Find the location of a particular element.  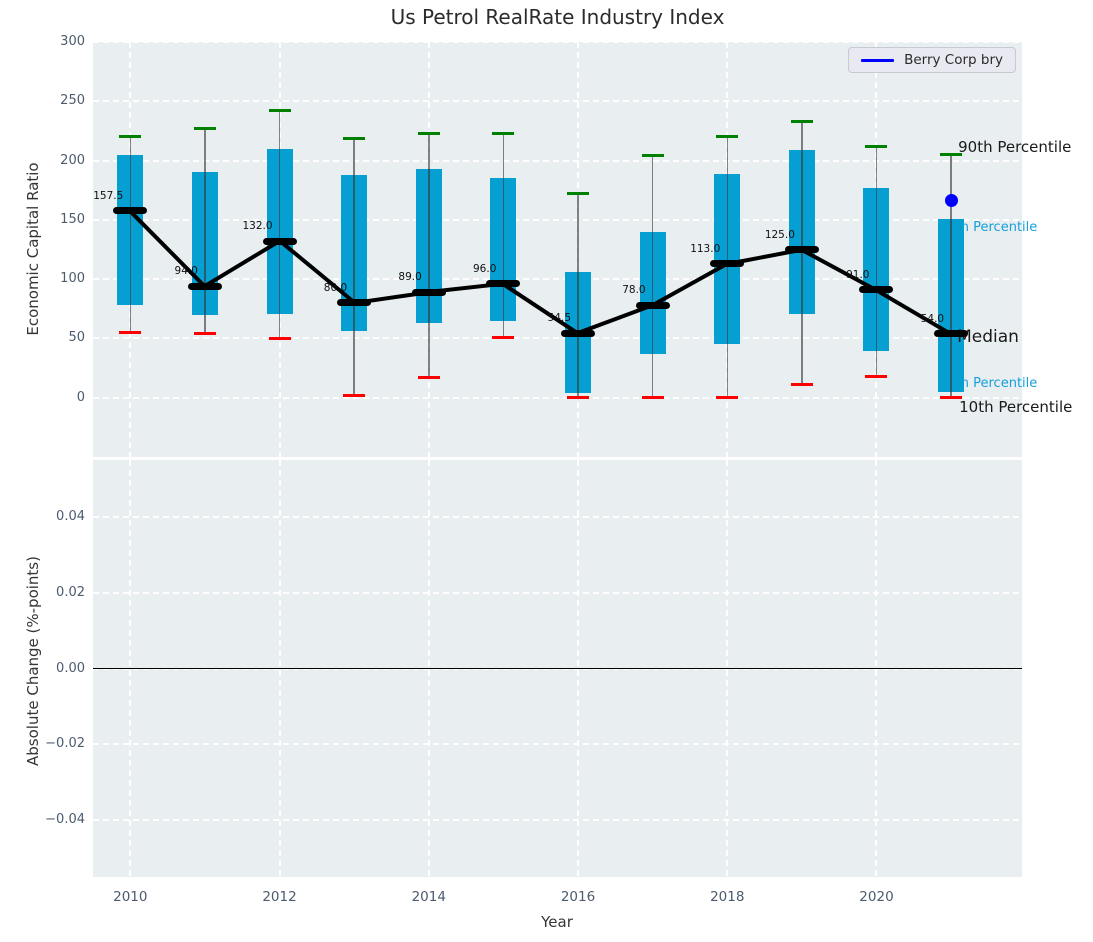

legend: Berry Corp bry is located at coordinates (932, 60).